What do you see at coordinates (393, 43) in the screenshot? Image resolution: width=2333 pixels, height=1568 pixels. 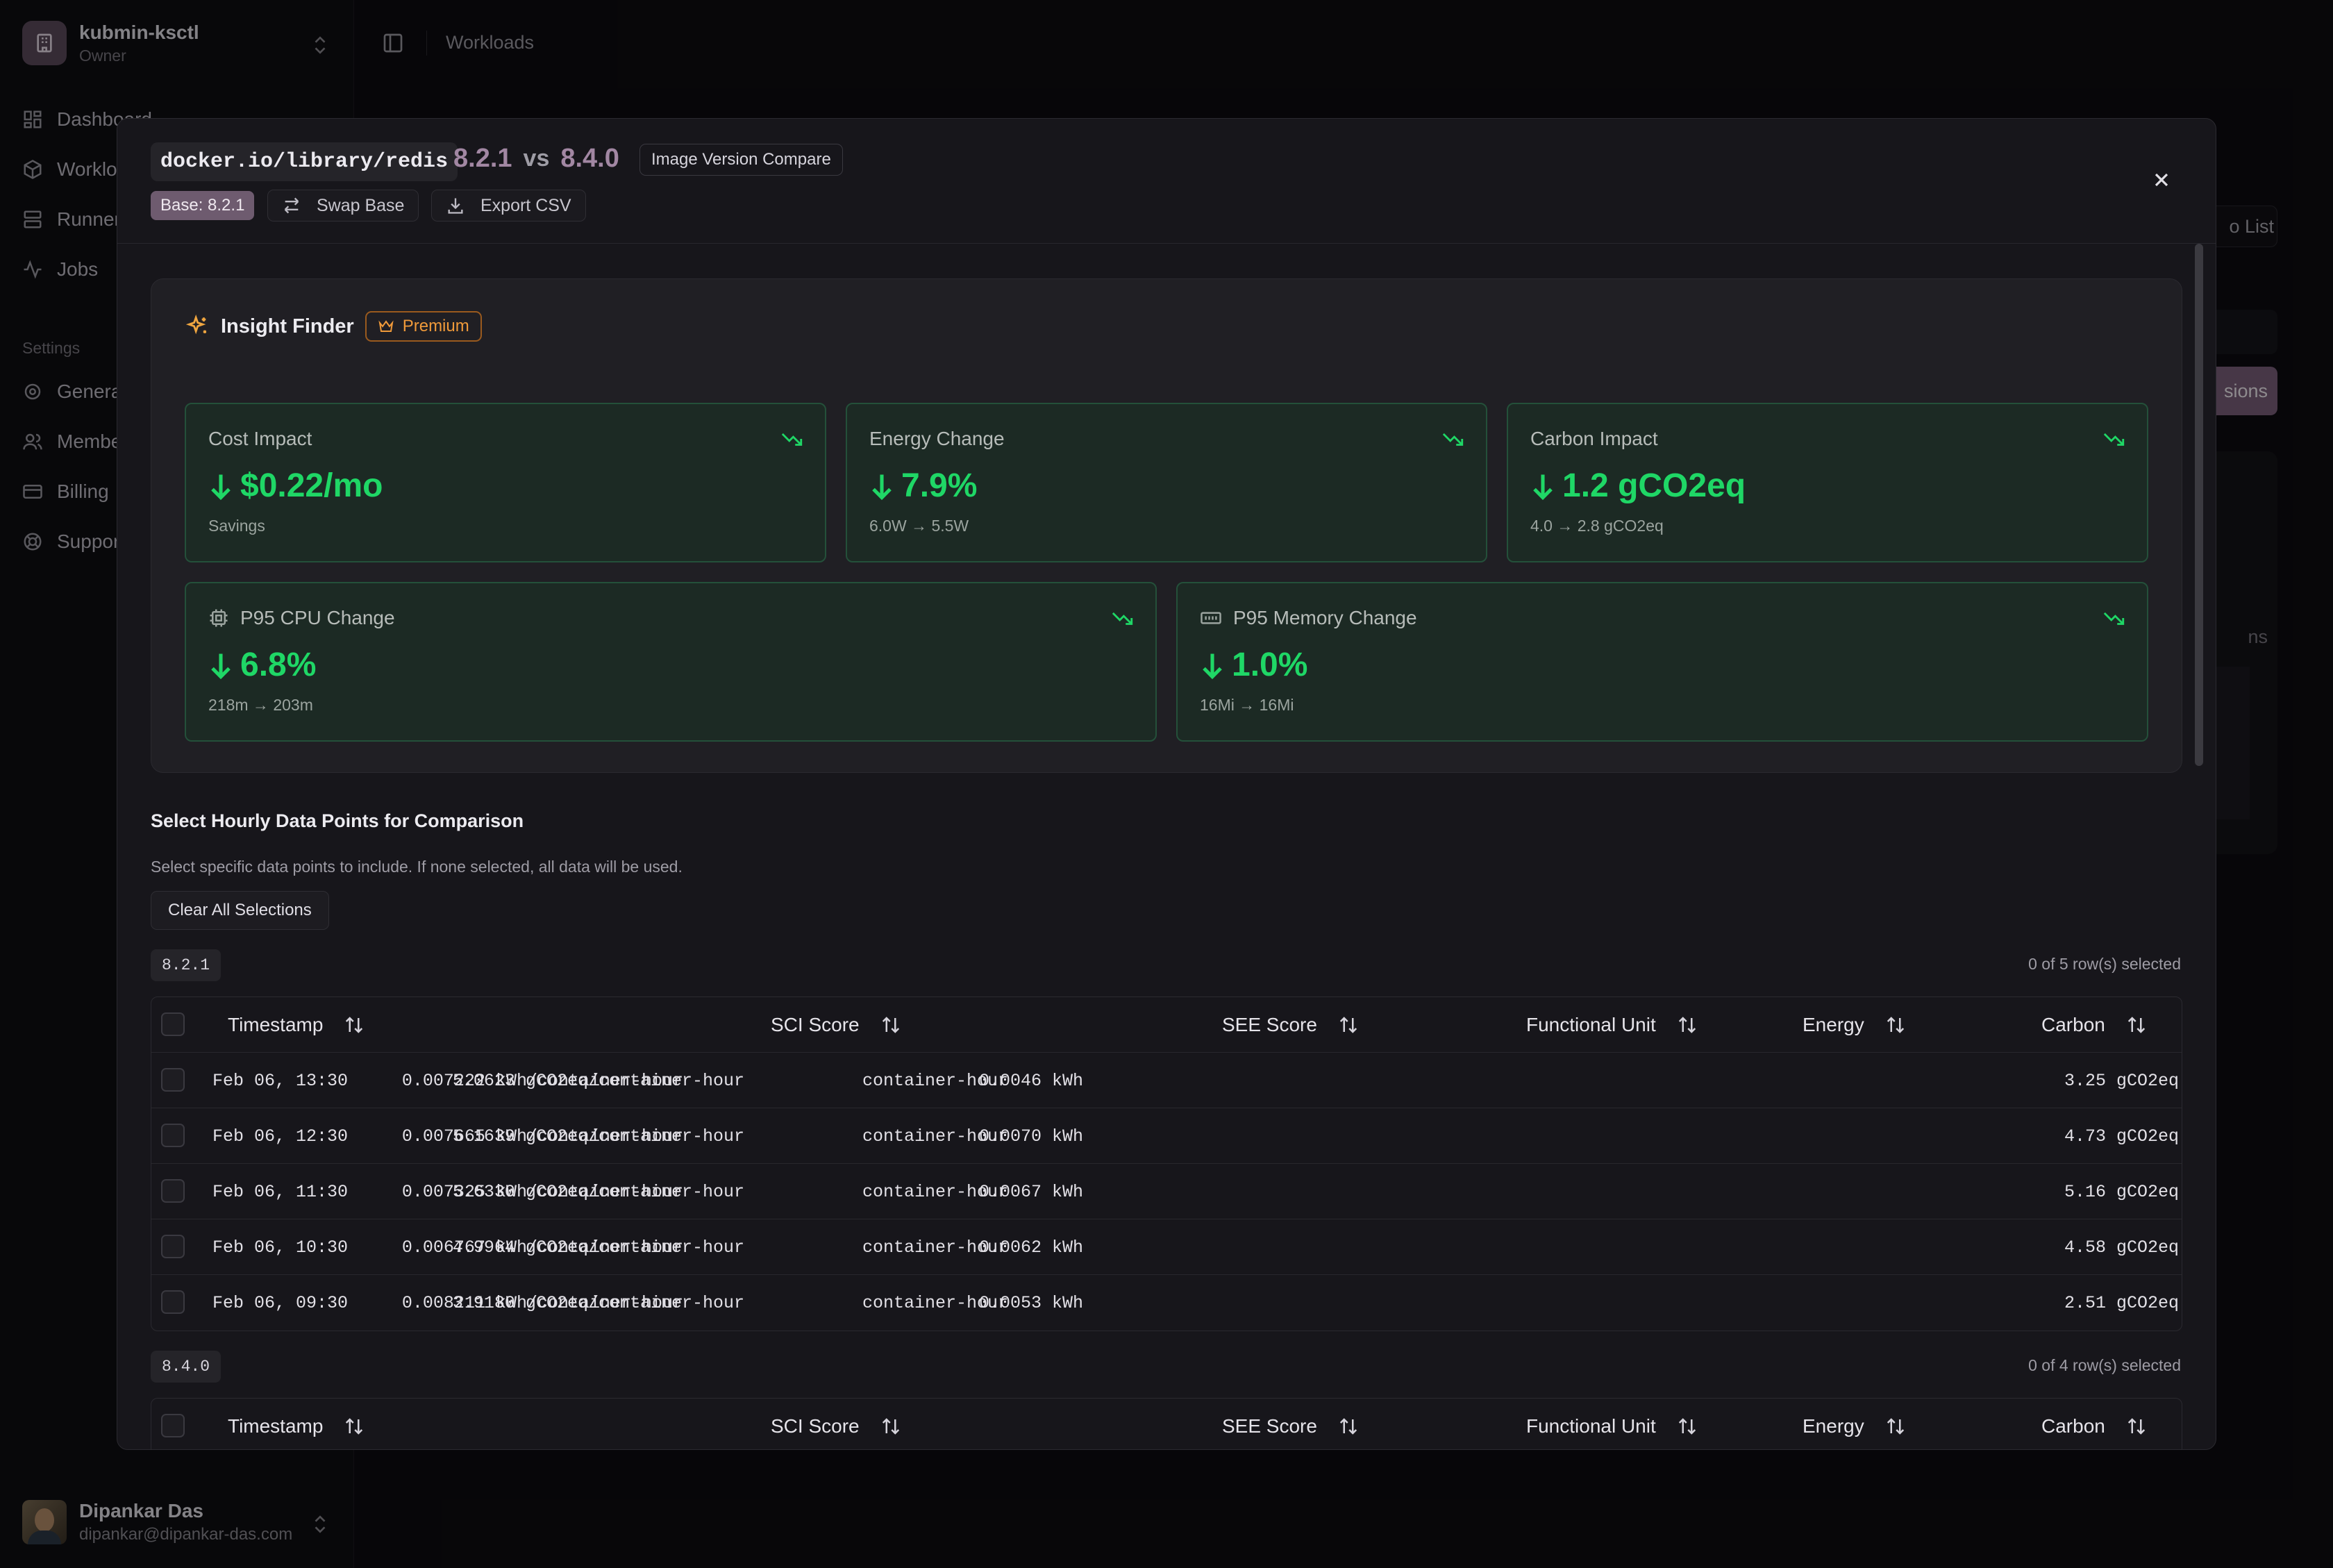 I see `sidebar-toggle-icon` at bounding box center [393, 43].